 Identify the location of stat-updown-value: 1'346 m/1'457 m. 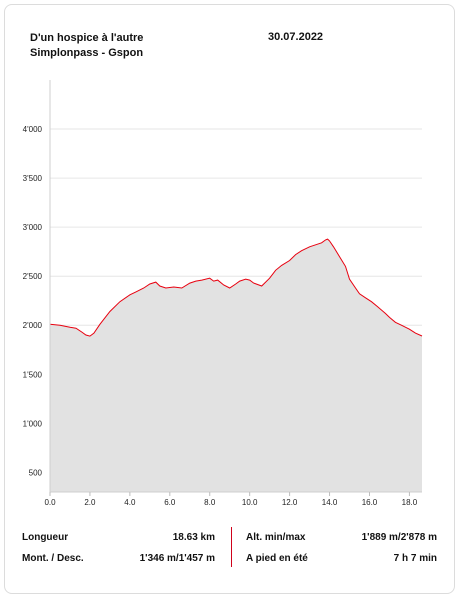
(177, 558).